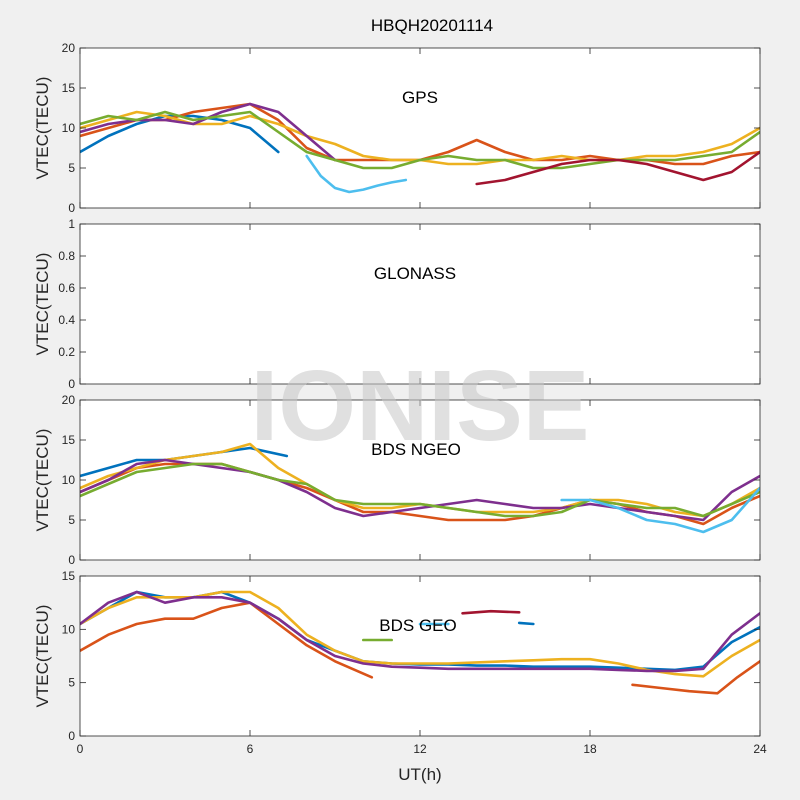 This screenshot has width=800, height=800. Describe the element at coordinates (432, 25) in the screenshot. I see `figure-title: HBQH20201114` at that location.